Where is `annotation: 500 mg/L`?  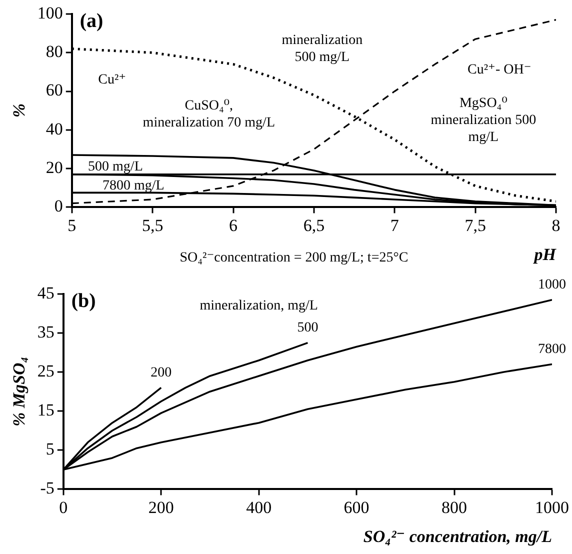 annotation: 500 mg/L is located at coordinates (115, 166).